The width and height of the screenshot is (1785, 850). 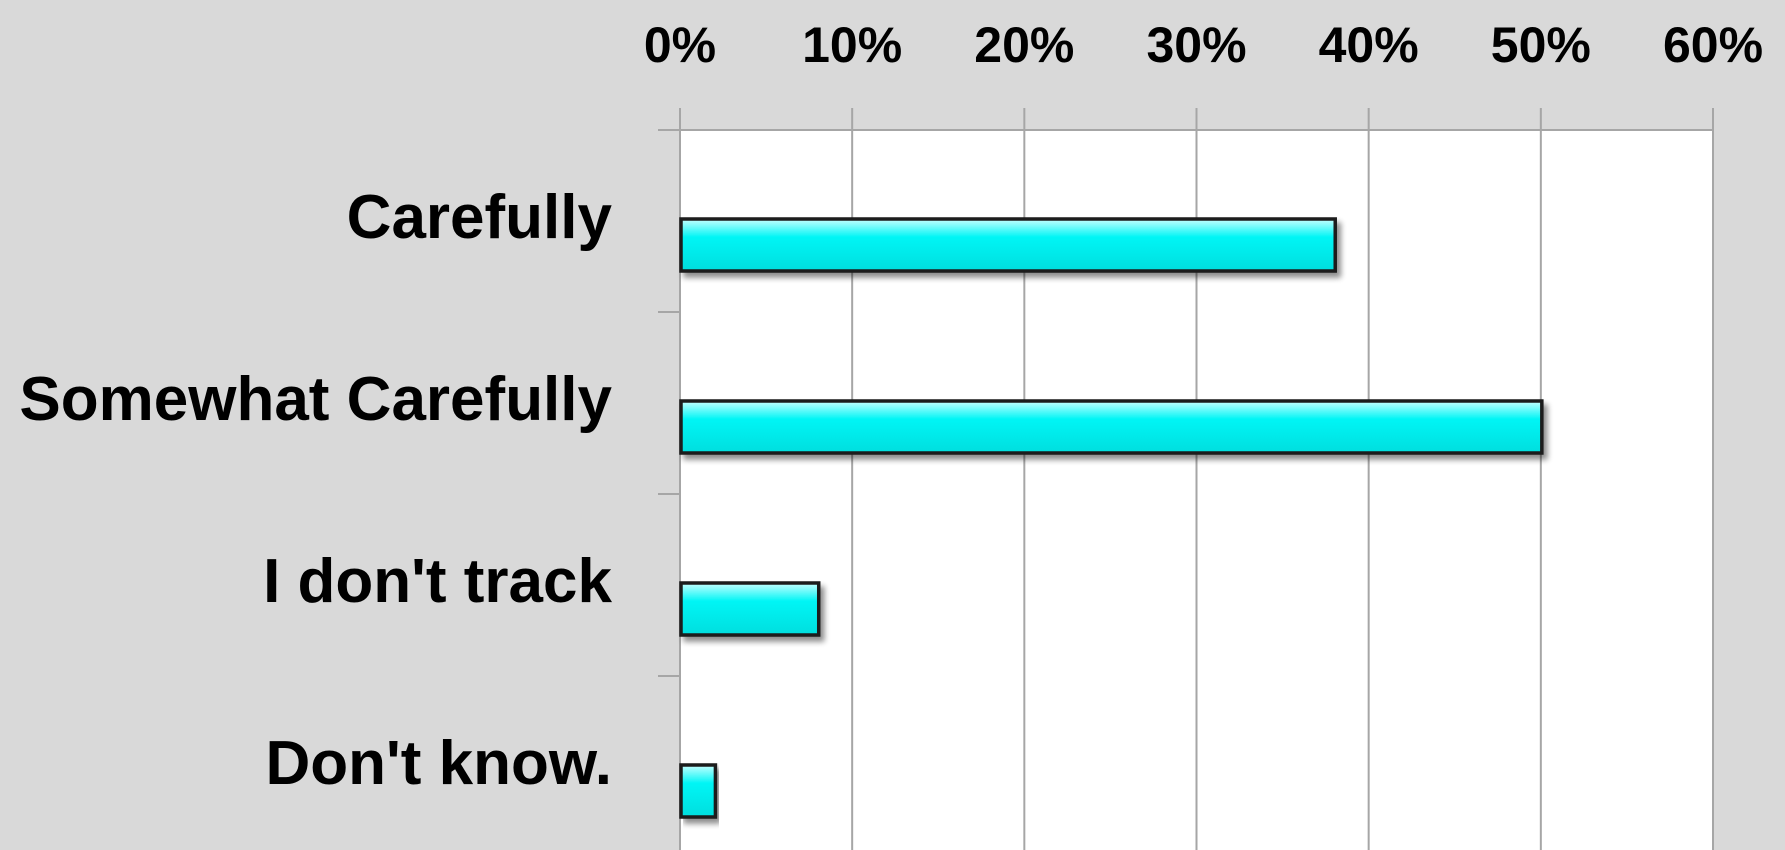 What do you see at coordinates (1196, 45) in the screenshot?
I see `x-tick-label: 30%` at bounding box center [1196, 45].